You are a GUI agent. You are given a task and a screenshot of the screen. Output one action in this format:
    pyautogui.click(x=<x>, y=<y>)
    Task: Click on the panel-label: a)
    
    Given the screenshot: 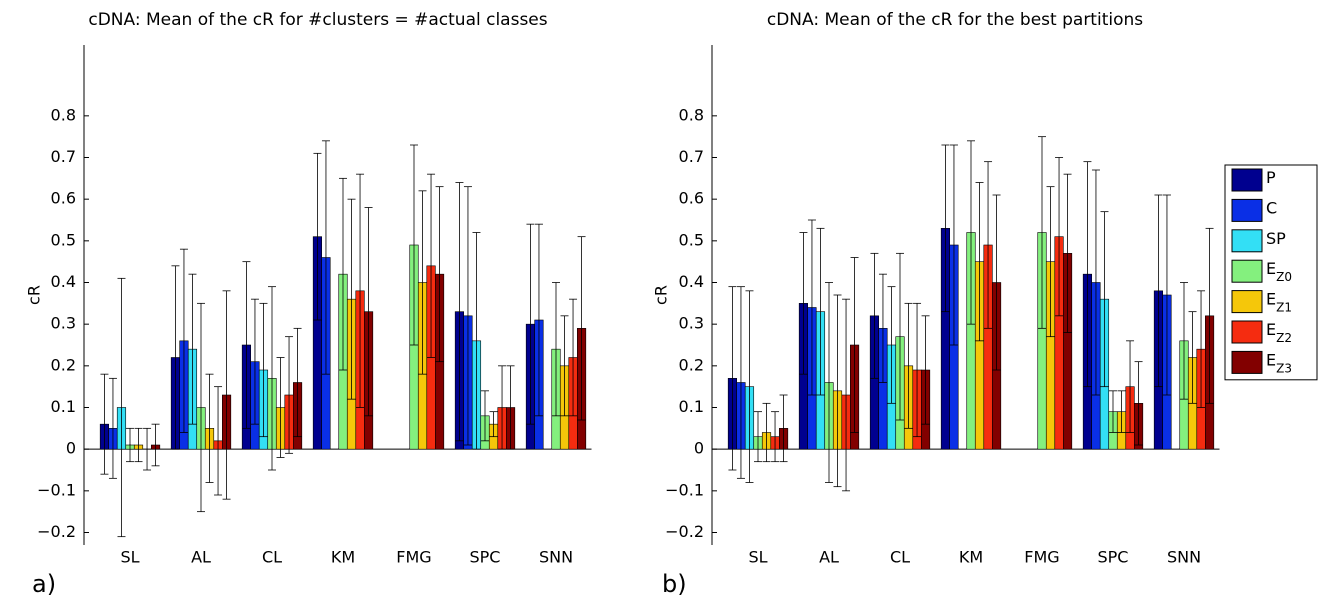 What is the action you would take?
    pyautogui.click(x=44, y=584)
    